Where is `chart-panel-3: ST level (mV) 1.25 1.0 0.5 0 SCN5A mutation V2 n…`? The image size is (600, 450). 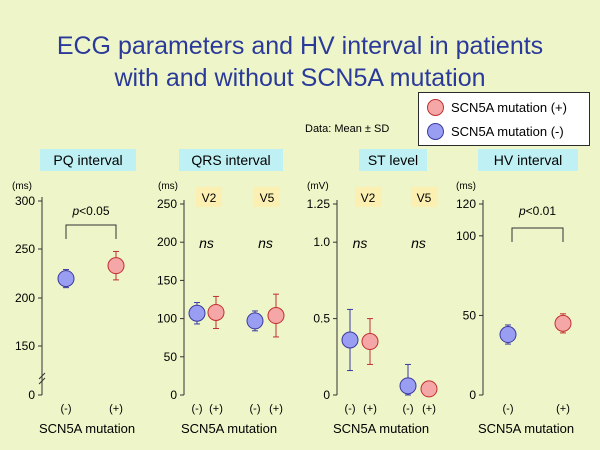 chart-panel-3: ST level (mV) 1.25 1.0 0.5 0 SCN5A mutation V2 n… is located at coordinates (372, 292).